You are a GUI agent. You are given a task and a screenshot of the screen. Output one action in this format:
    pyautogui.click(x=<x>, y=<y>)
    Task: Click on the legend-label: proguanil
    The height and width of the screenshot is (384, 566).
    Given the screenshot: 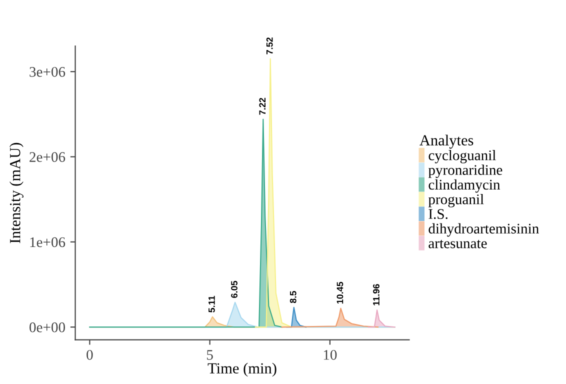 What is the action you would take?
    pyautogui.click(x=456, y=201)
    